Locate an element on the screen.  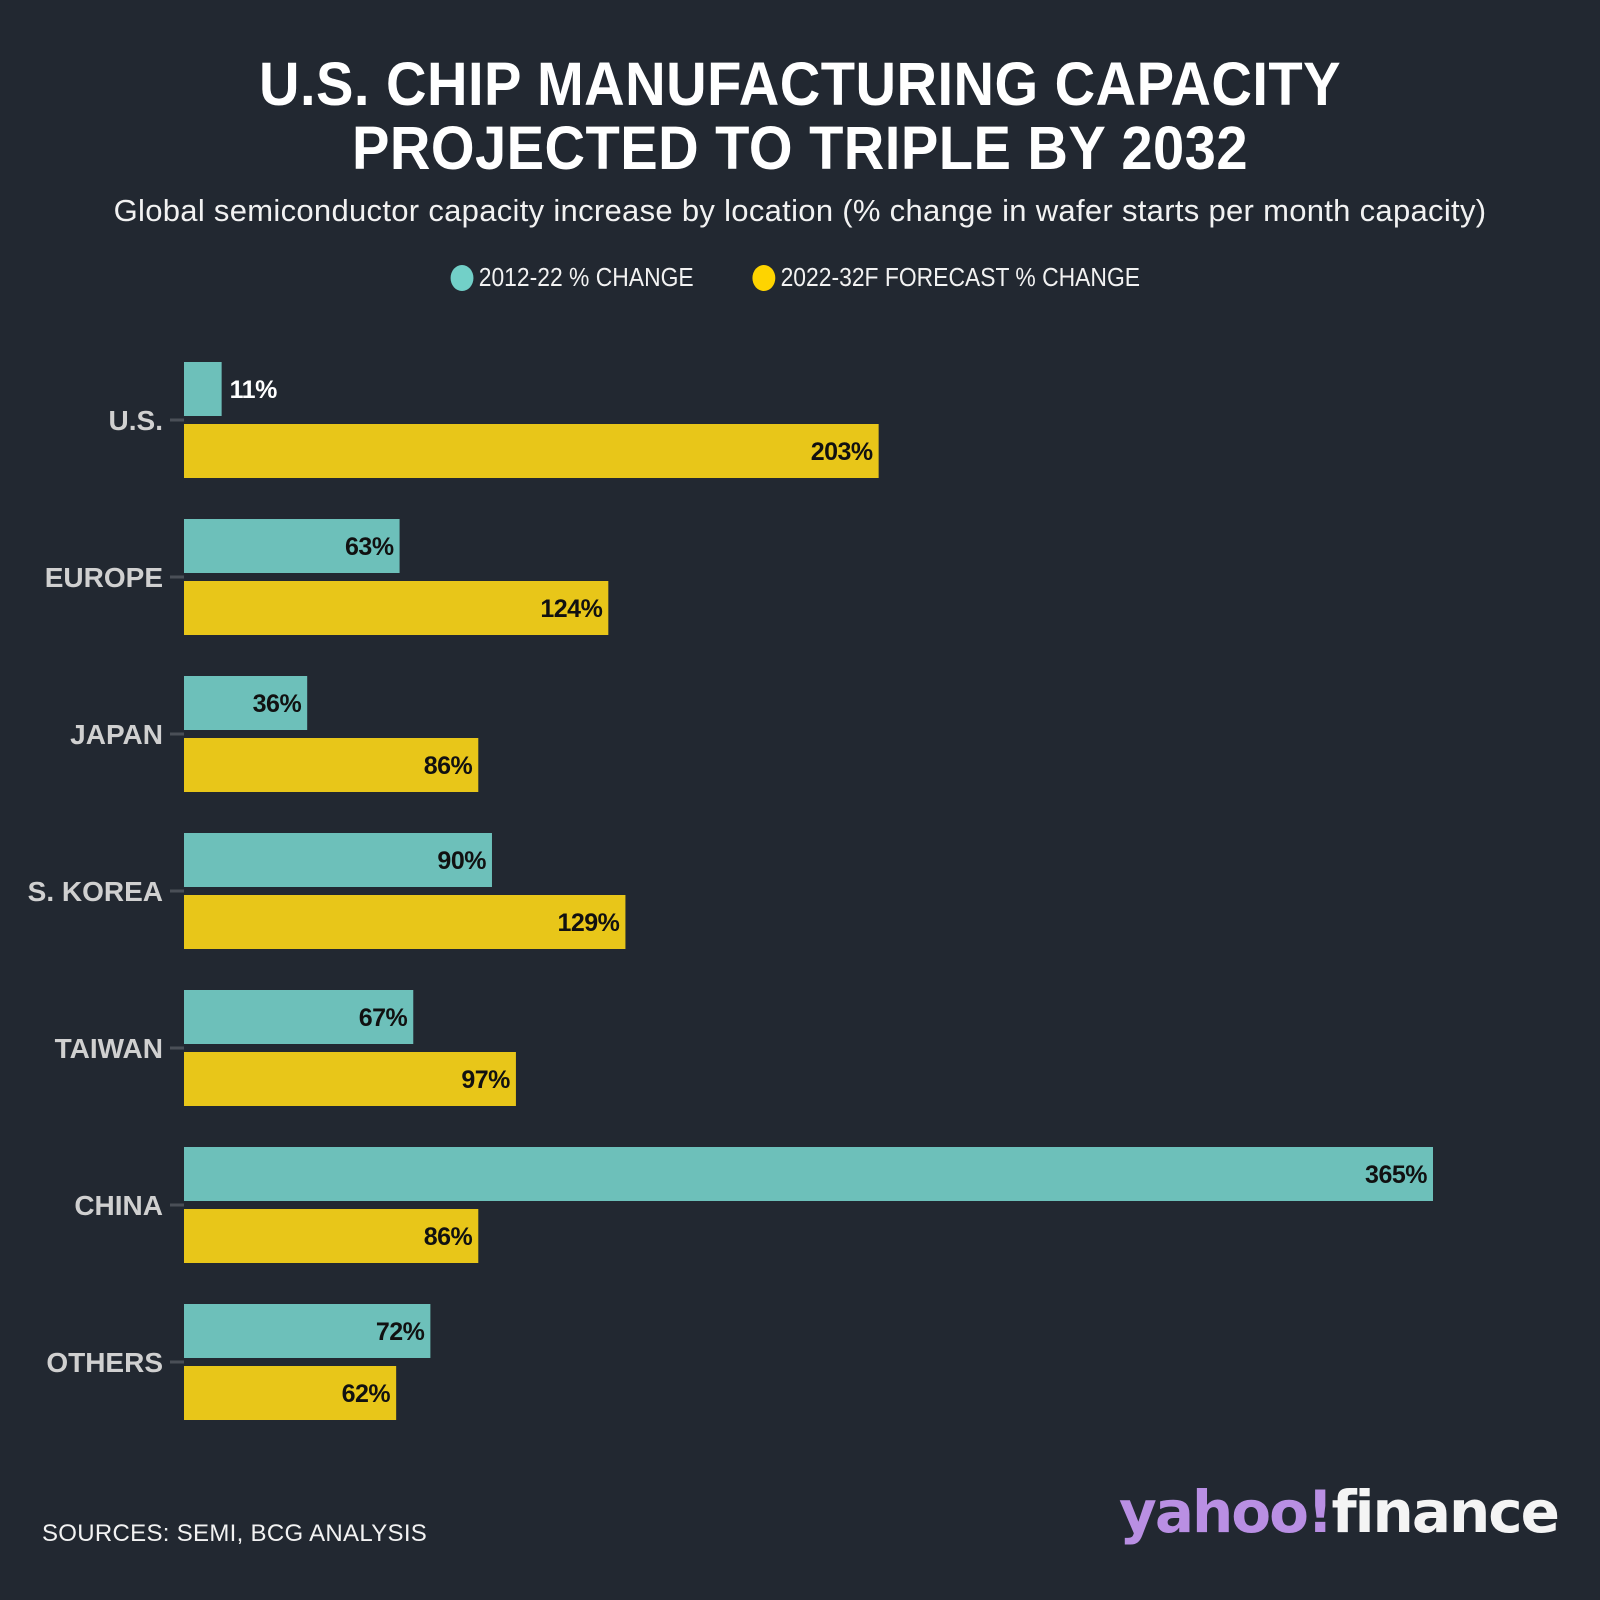
category-label: CHINA is located at coordinates (118, 1205).